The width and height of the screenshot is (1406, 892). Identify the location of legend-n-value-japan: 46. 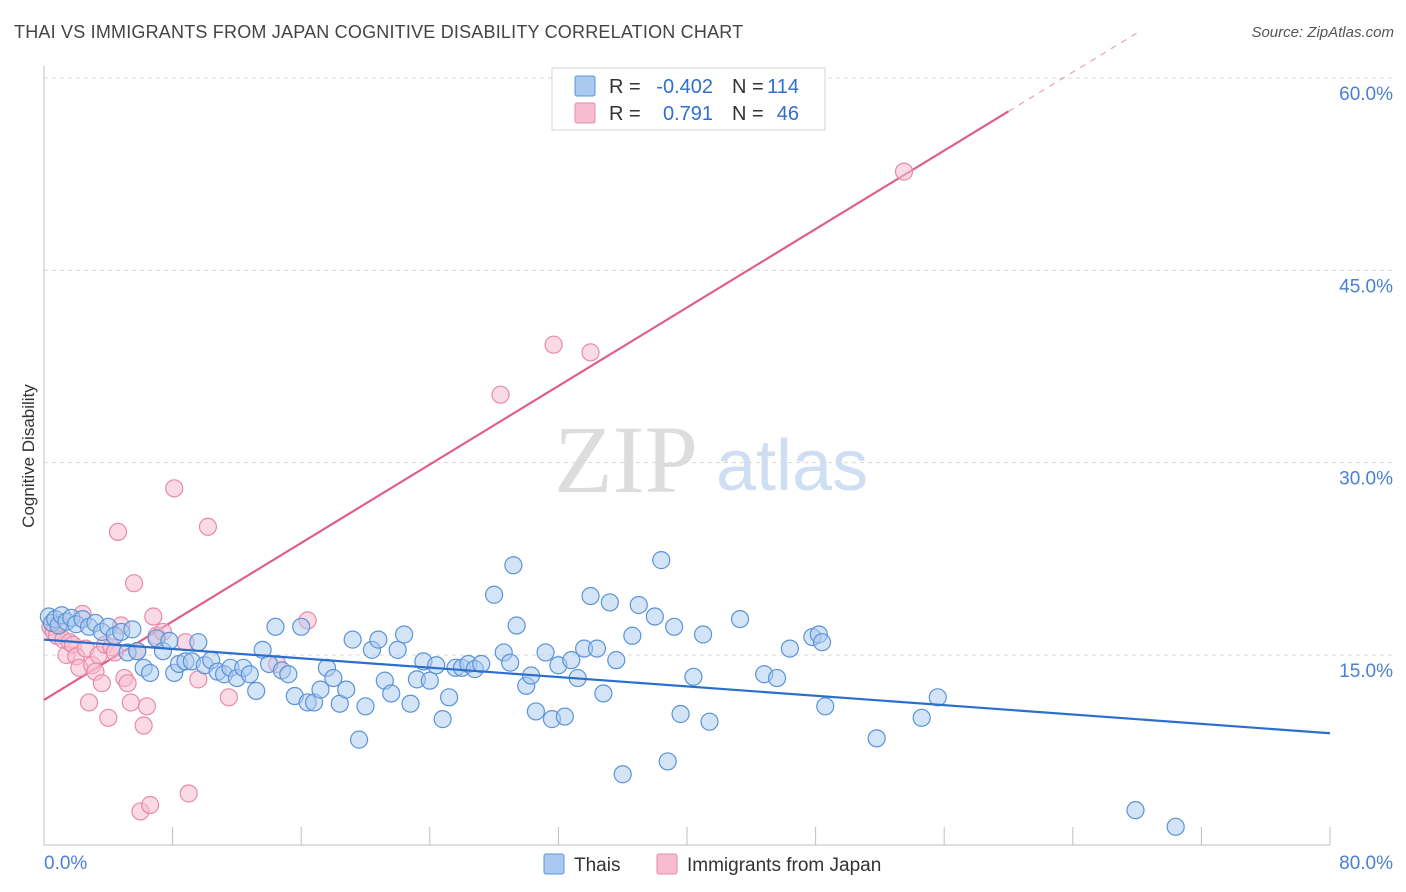
(788, 114).